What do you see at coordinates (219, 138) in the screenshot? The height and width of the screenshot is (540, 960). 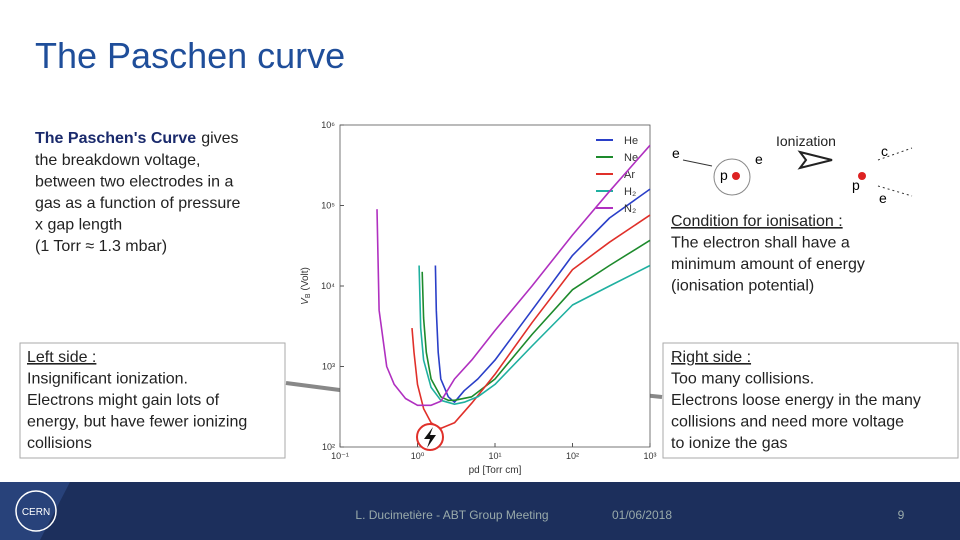 I see `intro-rest: gives` at bounding box center [219, 138].